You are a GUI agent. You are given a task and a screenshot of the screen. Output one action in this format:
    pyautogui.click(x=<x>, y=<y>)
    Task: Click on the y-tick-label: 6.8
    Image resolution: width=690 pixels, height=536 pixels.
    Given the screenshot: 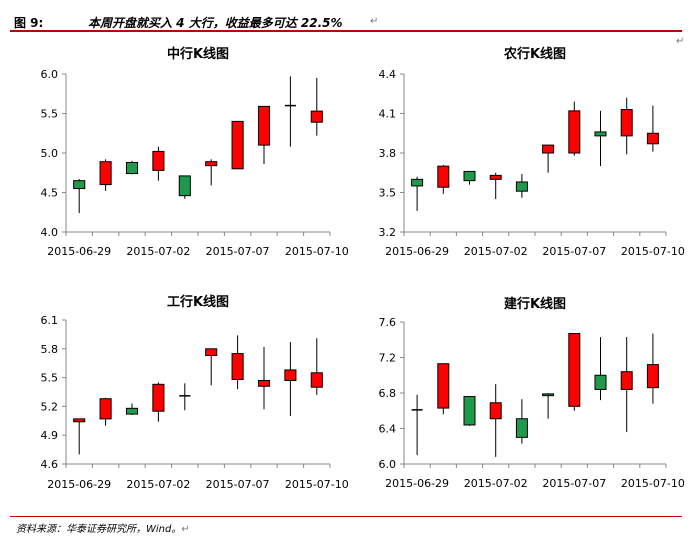 What is the action you would take?
    pyautogui.click(x=388, y=393)
    